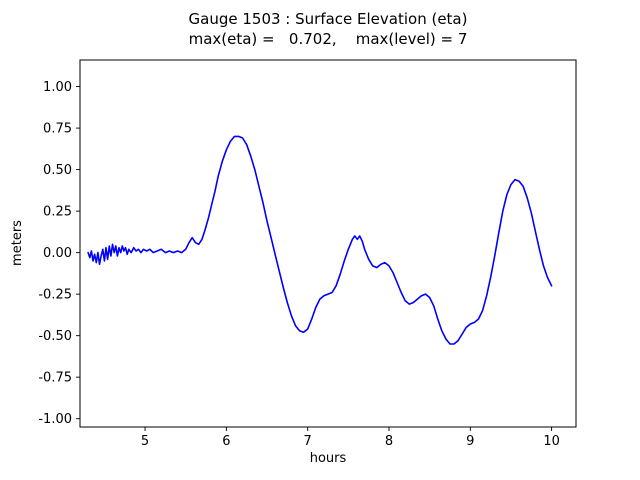 This screenshot has height=480, width=640. I want to click on chart-subtitle: max(eta) = 0.702, max(level) = 7, so click(328, 39).